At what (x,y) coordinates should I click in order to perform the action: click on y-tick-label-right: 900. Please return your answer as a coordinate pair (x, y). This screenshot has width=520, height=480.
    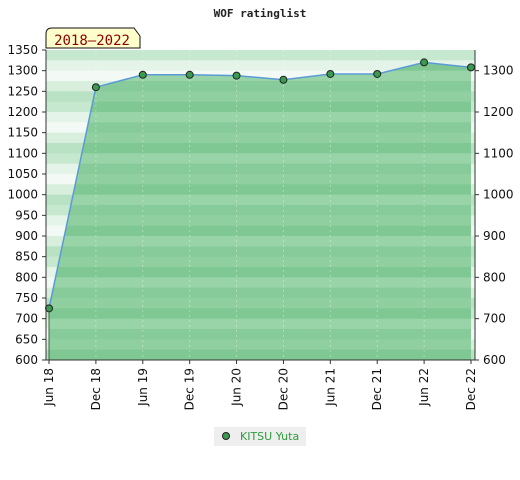
    Looking at the image, I should click on (494, 236).